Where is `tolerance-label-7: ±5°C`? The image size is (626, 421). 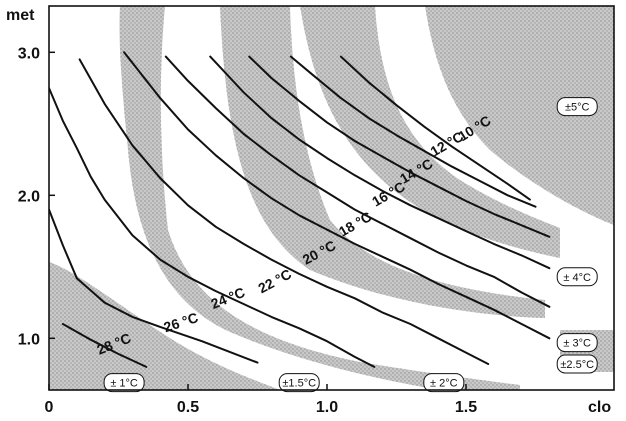 tolerance-label-7: ±5°C is located at coordinates (577, 107).